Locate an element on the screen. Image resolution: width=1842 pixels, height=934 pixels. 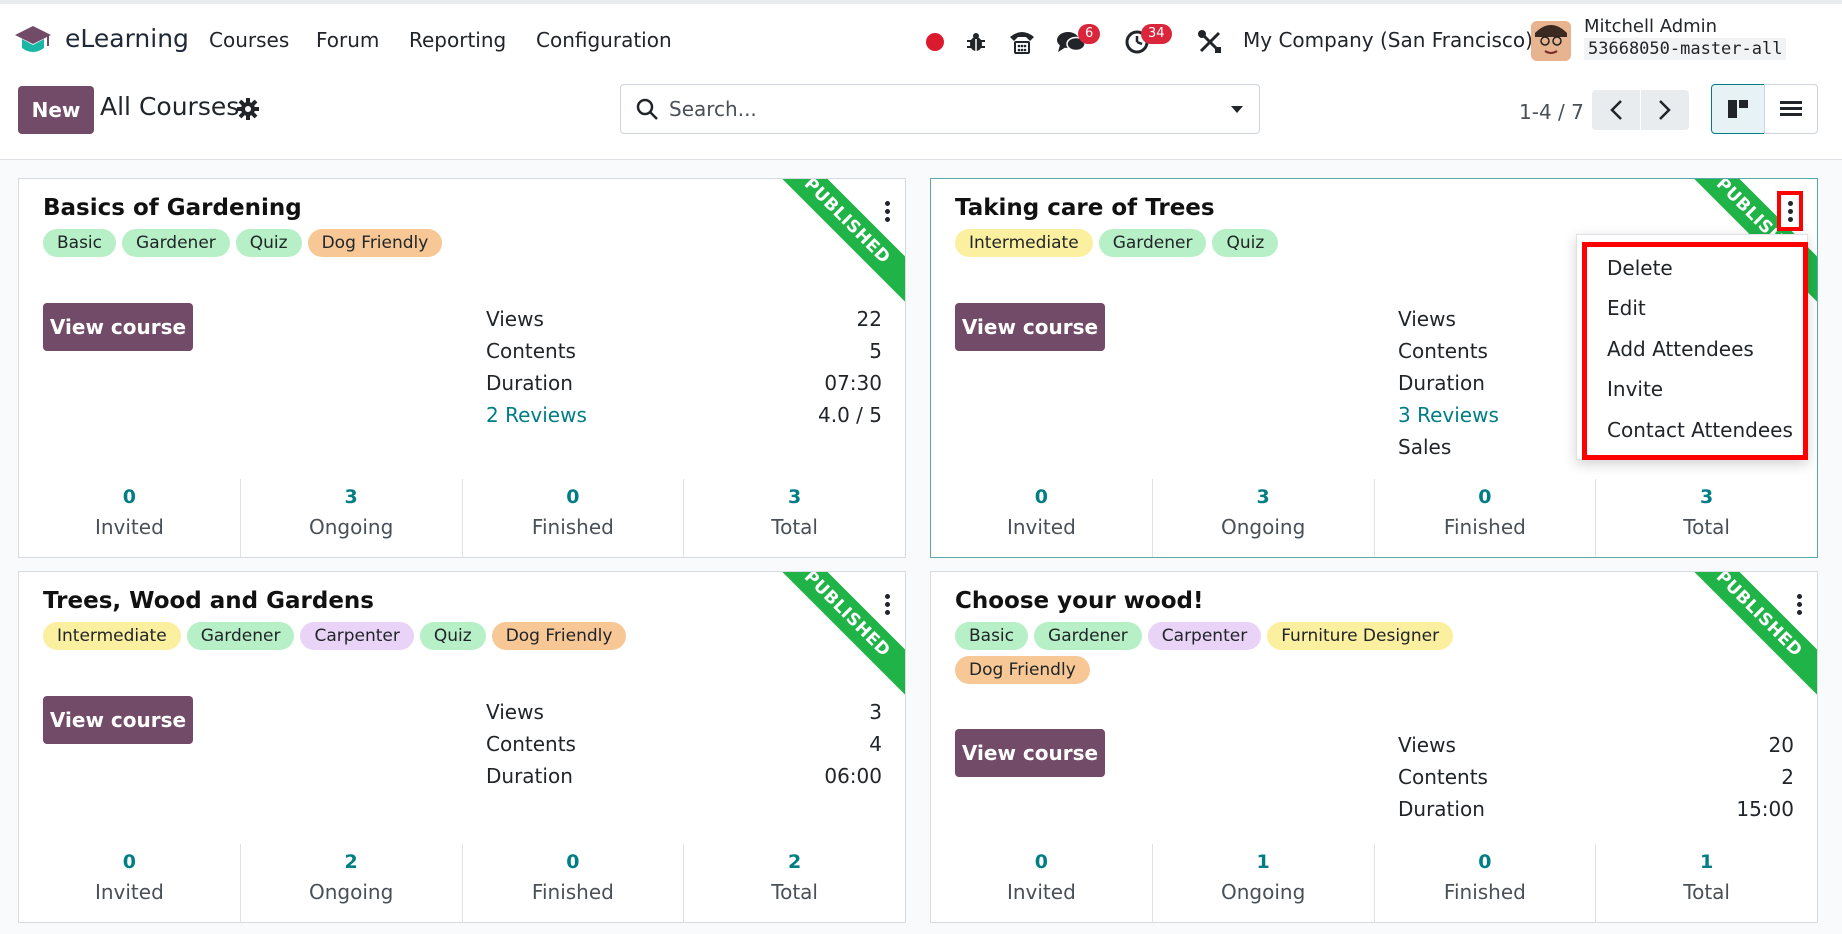
card-dropdown-menu is located at coordinates (1692, 347).